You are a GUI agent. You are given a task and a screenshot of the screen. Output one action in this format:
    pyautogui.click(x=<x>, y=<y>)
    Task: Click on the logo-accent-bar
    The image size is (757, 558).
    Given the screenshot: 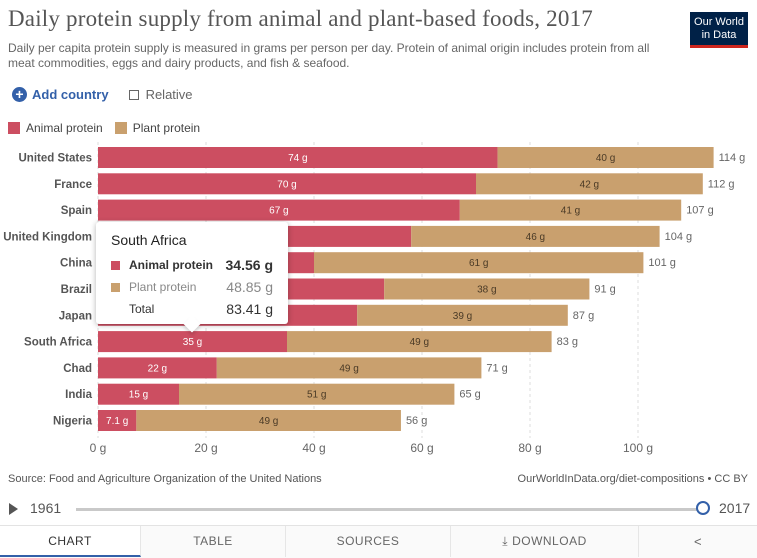 What is the action you would take?
    pyautogui.click(x=719, y=46)
    